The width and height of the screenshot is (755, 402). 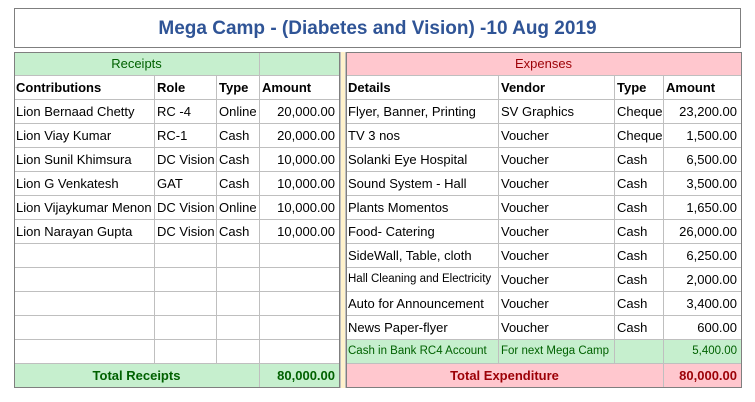 What do you see at coordinates (300, 64) in the screenshot?
I see `receipts-section-label-blank` at bounding box center [300, 64].